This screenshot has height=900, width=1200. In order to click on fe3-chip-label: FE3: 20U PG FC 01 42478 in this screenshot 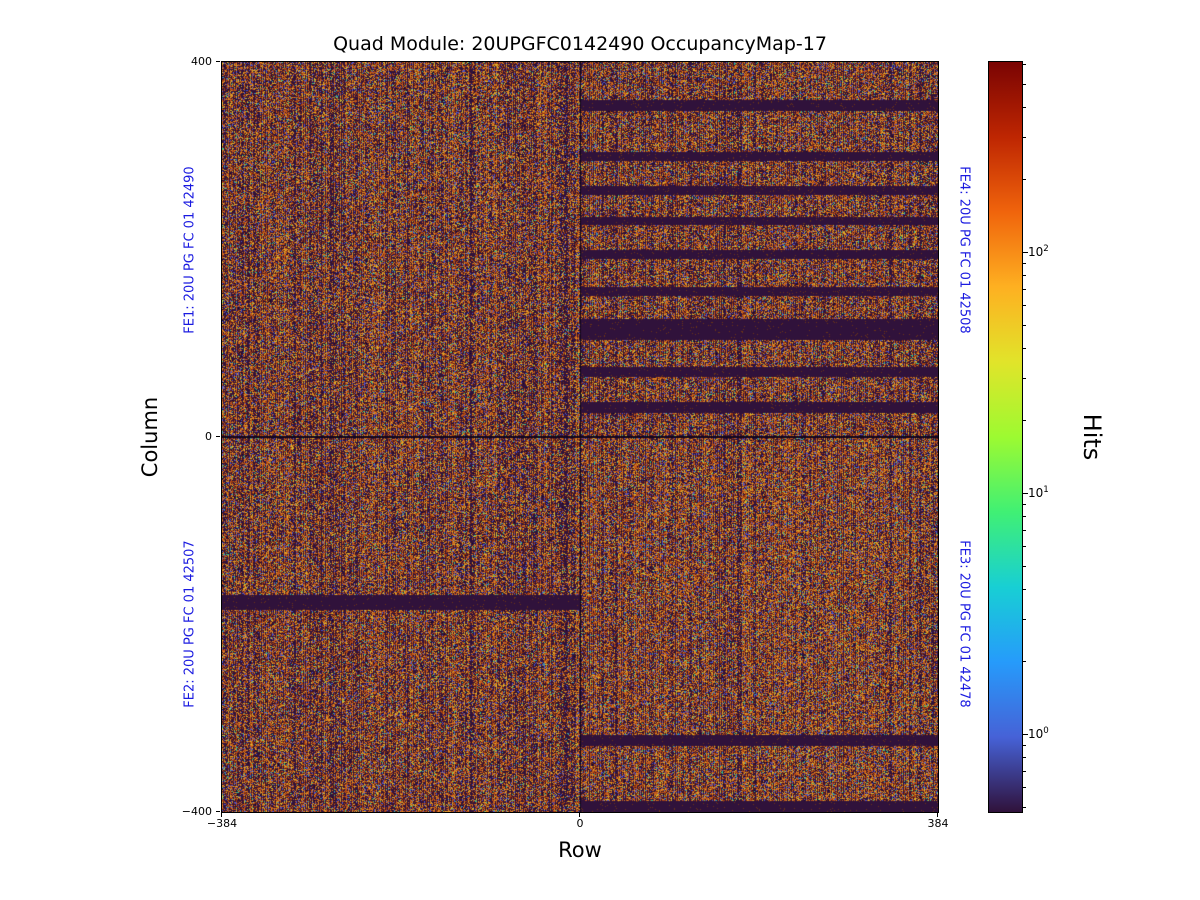, I will do `click(964, 624)`.